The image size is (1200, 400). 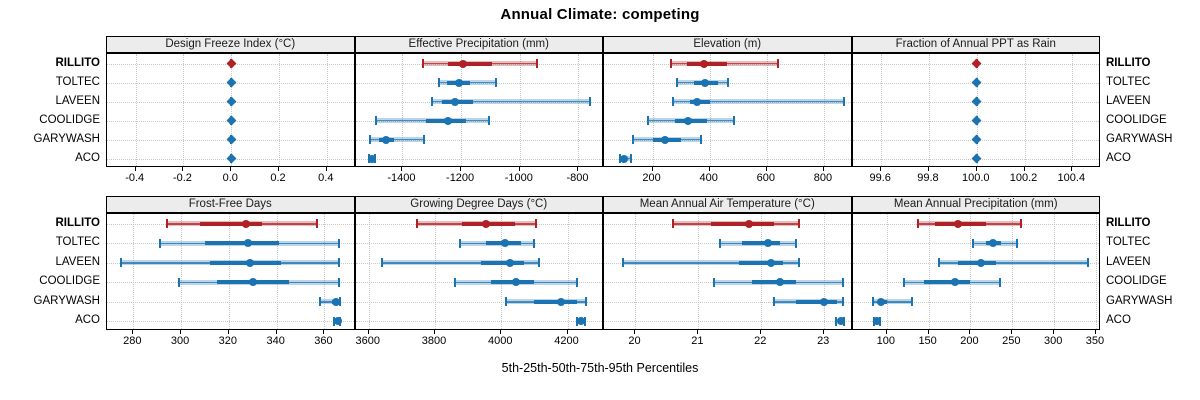 I want to click on site-label-right: TOLTEC, so click(x=1128, y=242).